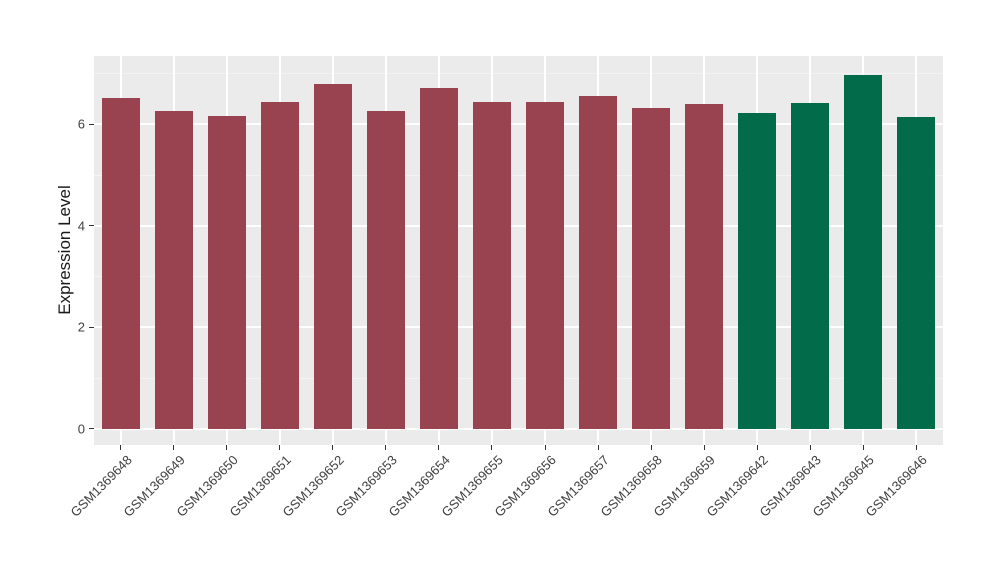 The image size is (1000, 580). Describe the element at coordinates (897, 486) in the screenshot. I see `x-tick-label: GSM1369646` at that location.